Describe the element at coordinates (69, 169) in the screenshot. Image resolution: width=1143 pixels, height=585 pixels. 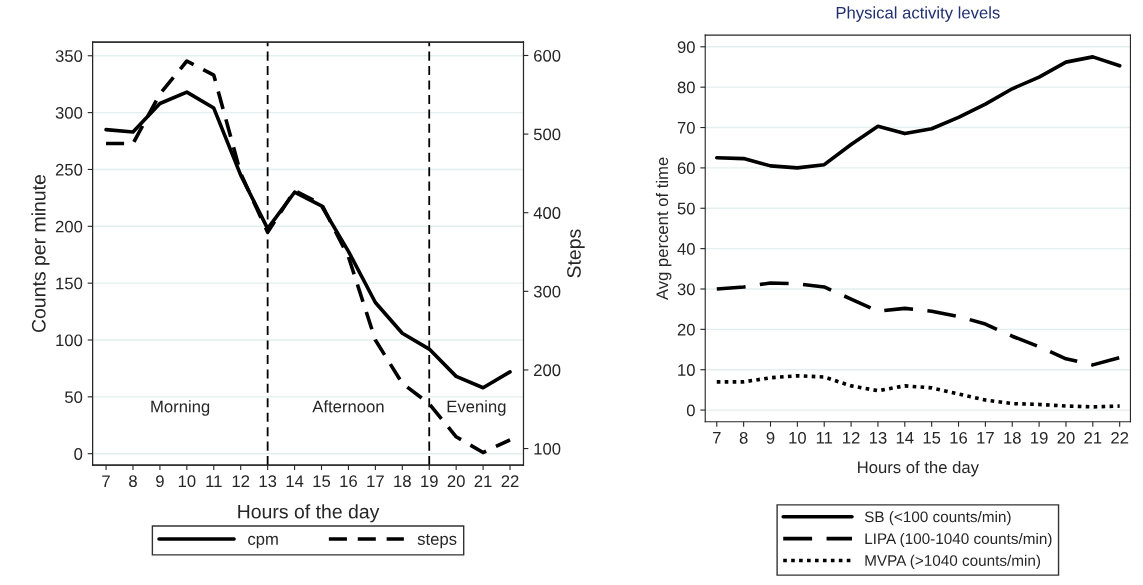
I see `y-tick-label: 250` at that location.